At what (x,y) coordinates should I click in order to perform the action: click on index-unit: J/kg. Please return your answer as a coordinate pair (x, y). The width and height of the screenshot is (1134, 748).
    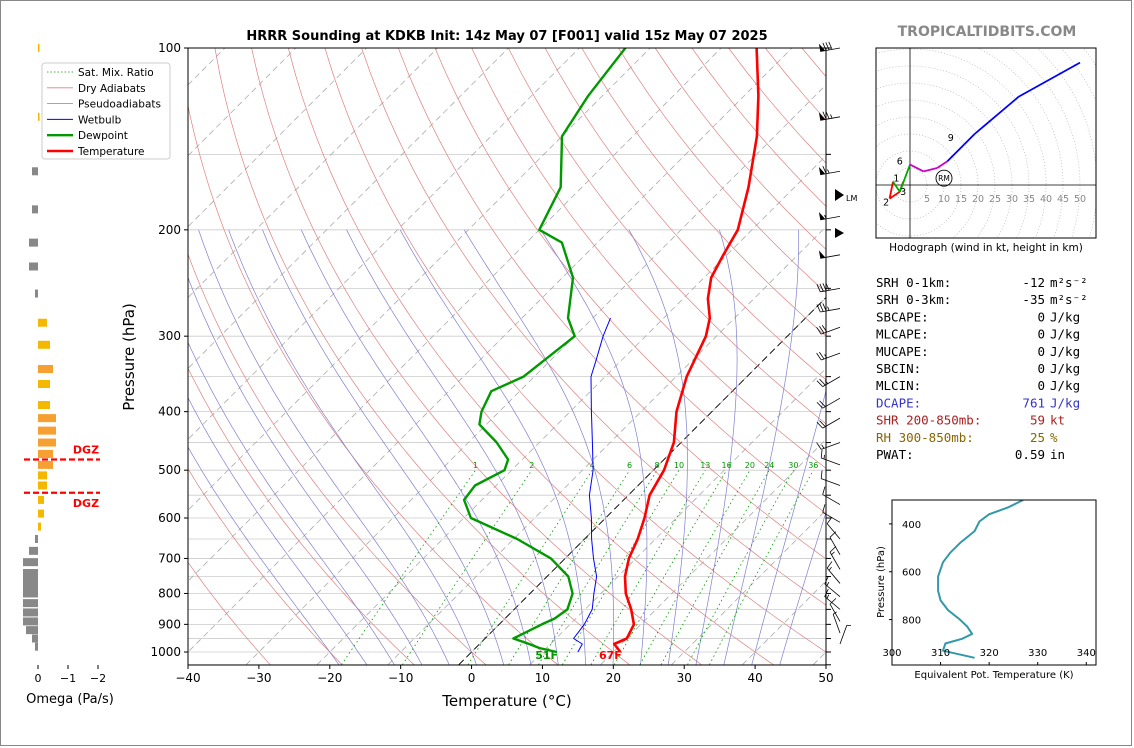
    Looking at the image, I should click on (1065, 316).